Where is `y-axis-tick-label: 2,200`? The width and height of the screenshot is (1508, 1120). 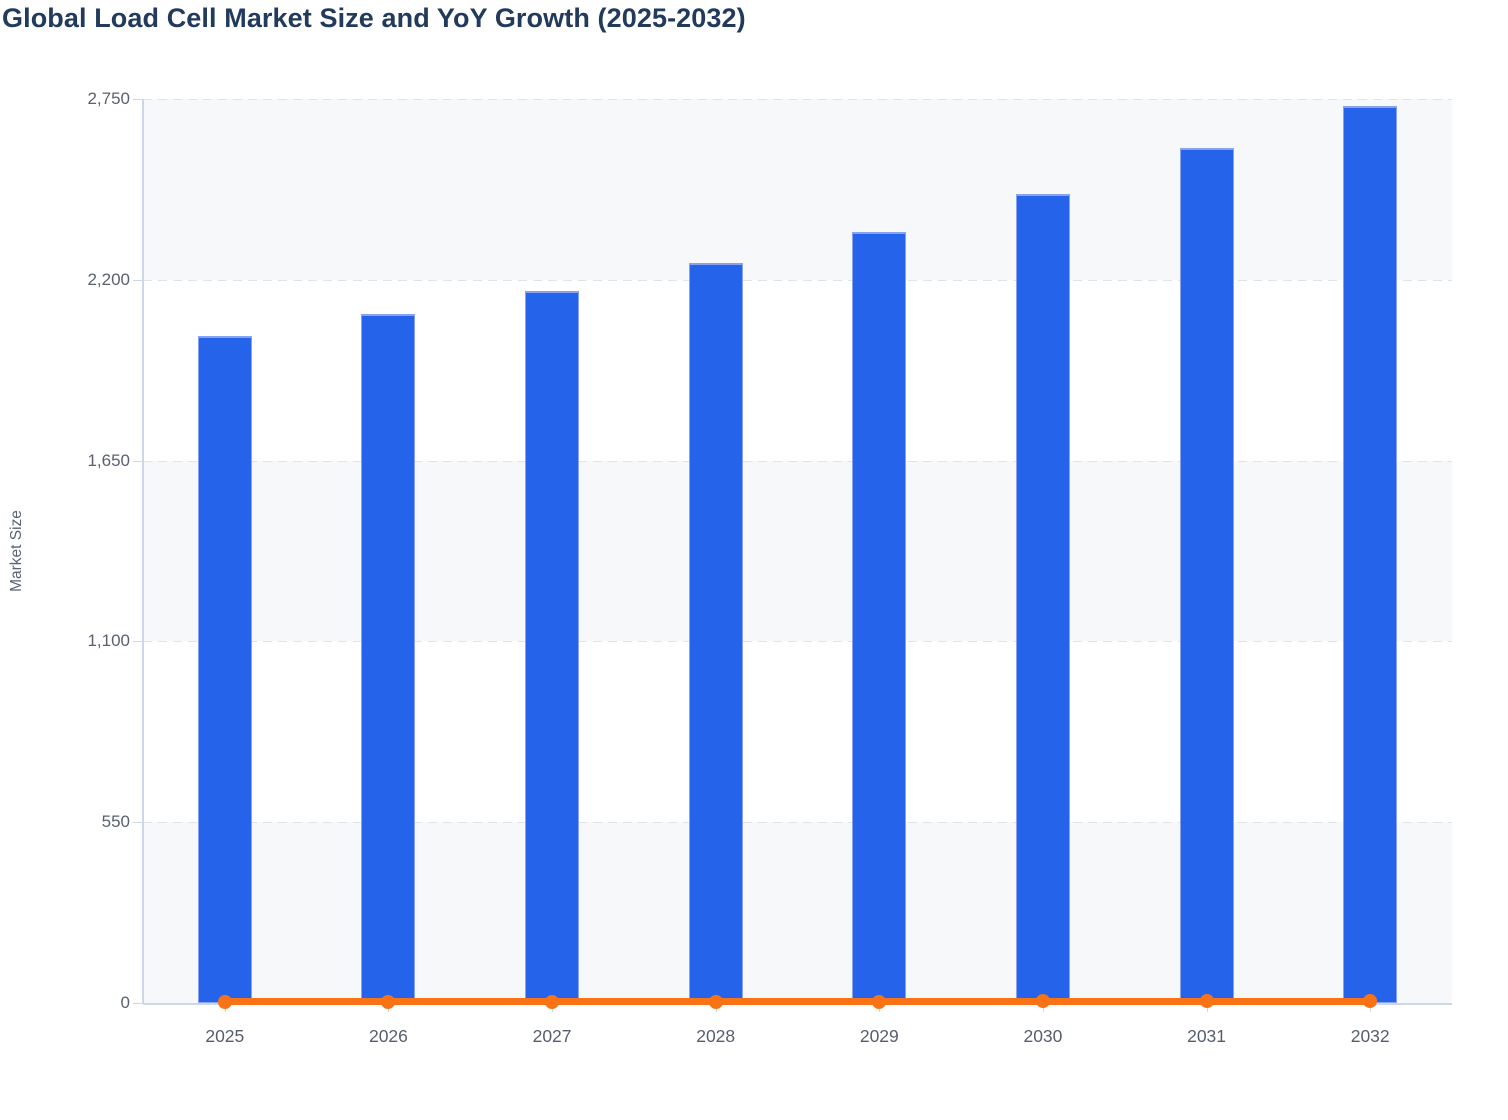 y-axis-tick-label: 2,200 is located at coordinates (108, 279).